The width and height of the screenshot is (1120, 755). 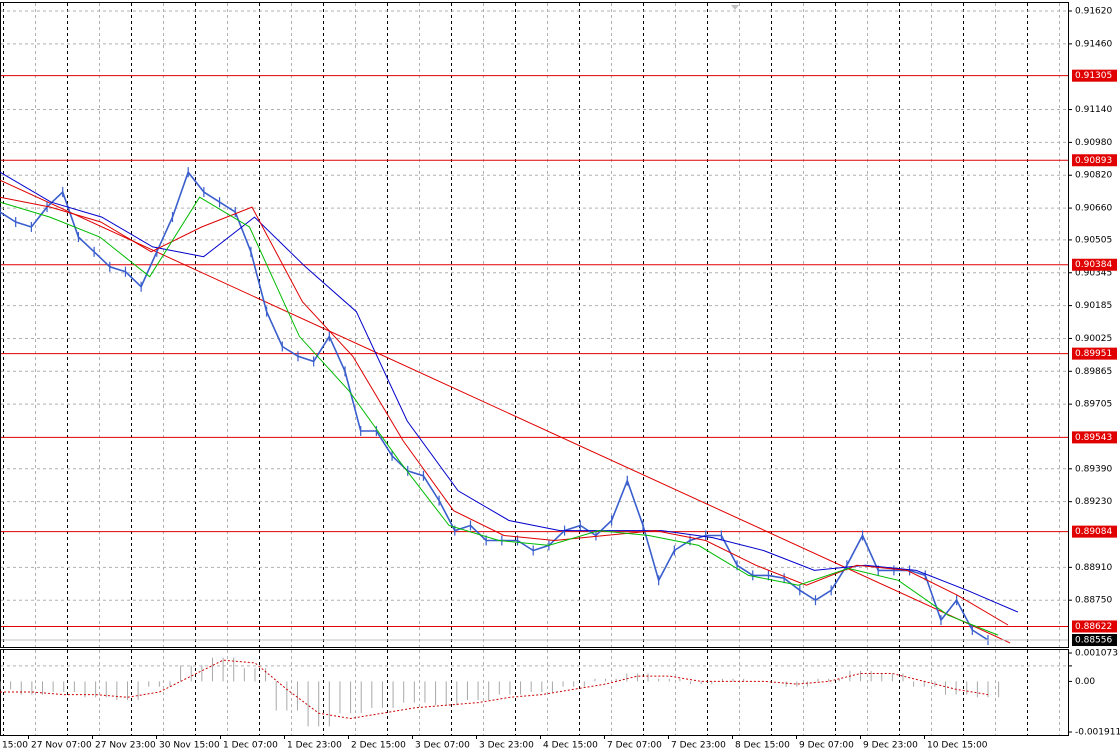 I want to click on osc-signal, so click(x=494, y=689).